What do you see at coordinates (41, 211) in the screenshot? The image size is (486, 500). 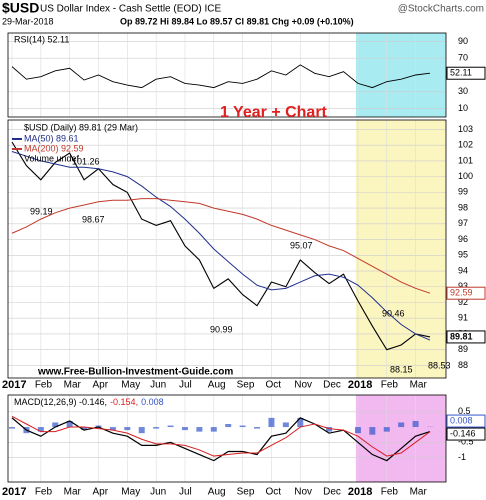 I see `annotation: 99.19` at bounding box center [41, 211].